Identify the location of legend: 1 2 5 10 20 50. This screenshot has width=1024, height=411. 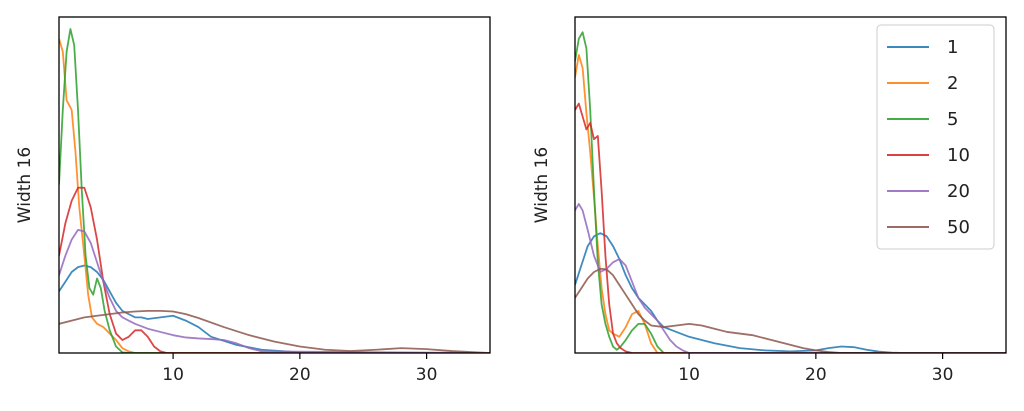
(935, 137).